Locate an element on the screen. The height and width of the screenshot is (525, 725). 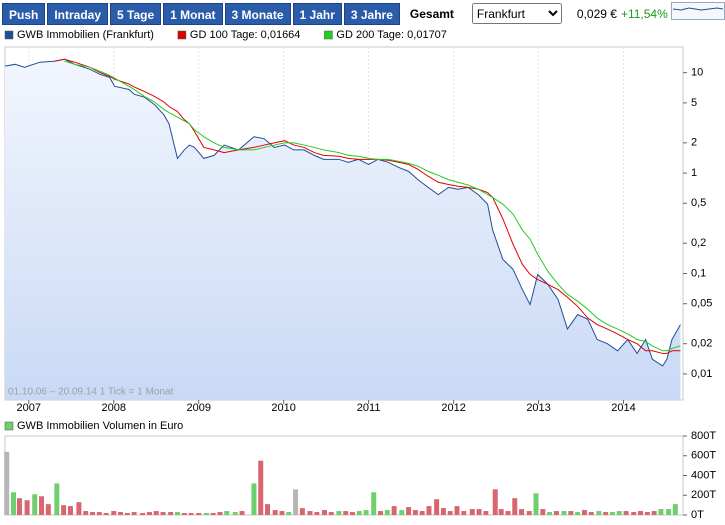
exchange-select: Frankfurt is located at coordinates (516, 13).